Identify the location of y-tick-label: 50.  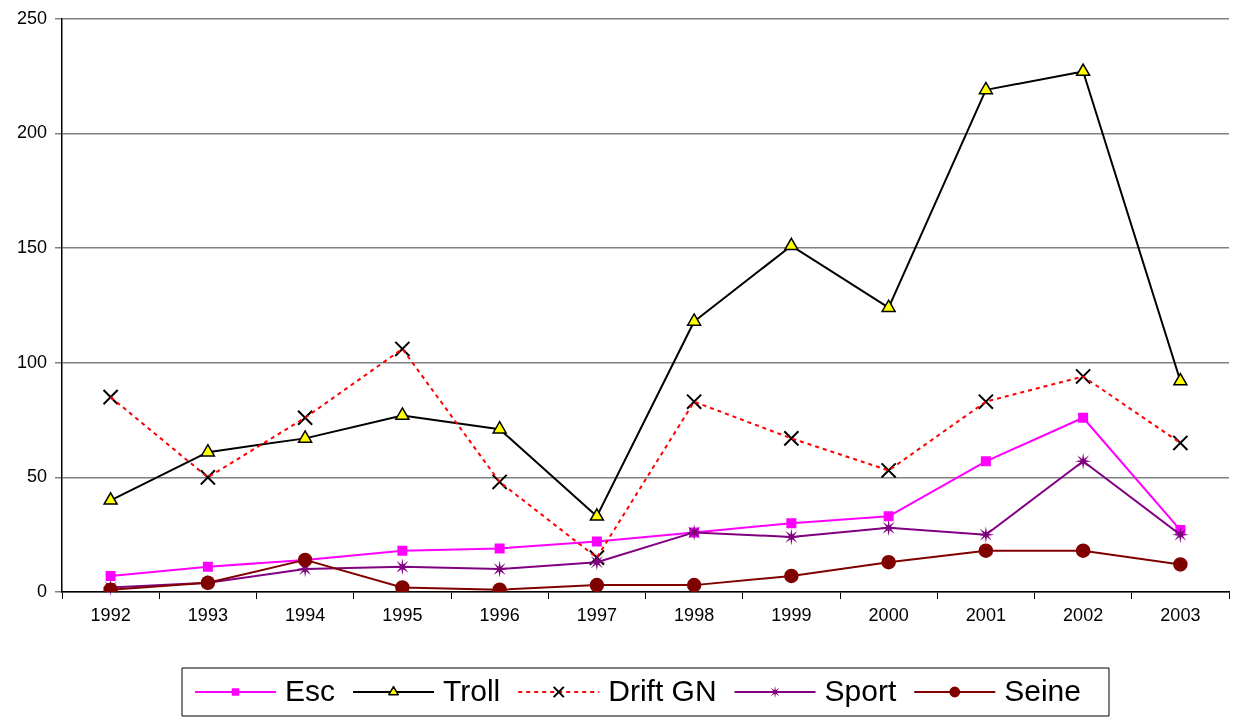
(36, 476).